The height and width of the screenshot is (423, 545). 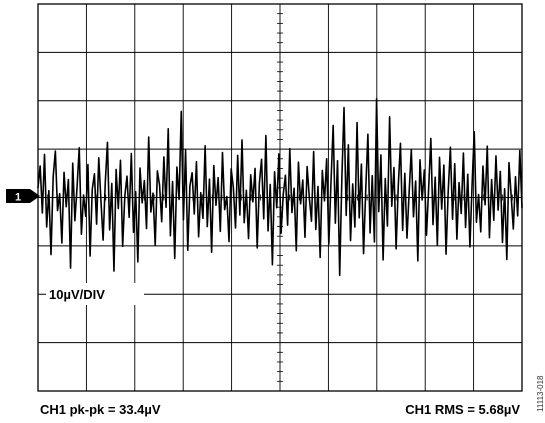 I want to click on scale-label: 10µV/DIV, so click(x=77, y=294).